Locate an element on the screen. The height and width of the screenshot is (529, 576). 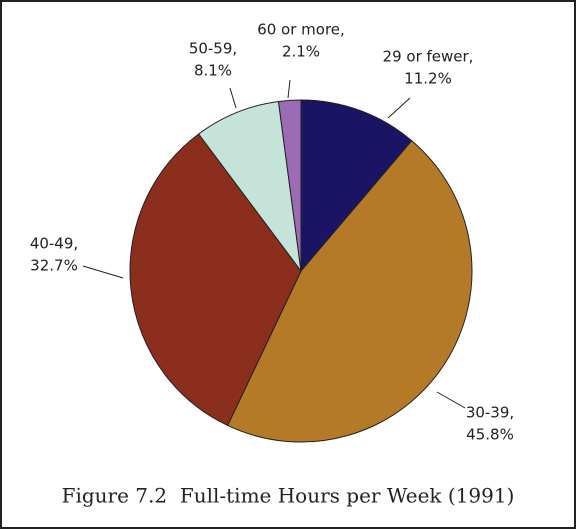
slice-label: 60 or more, is located at coordinates (301, 30).